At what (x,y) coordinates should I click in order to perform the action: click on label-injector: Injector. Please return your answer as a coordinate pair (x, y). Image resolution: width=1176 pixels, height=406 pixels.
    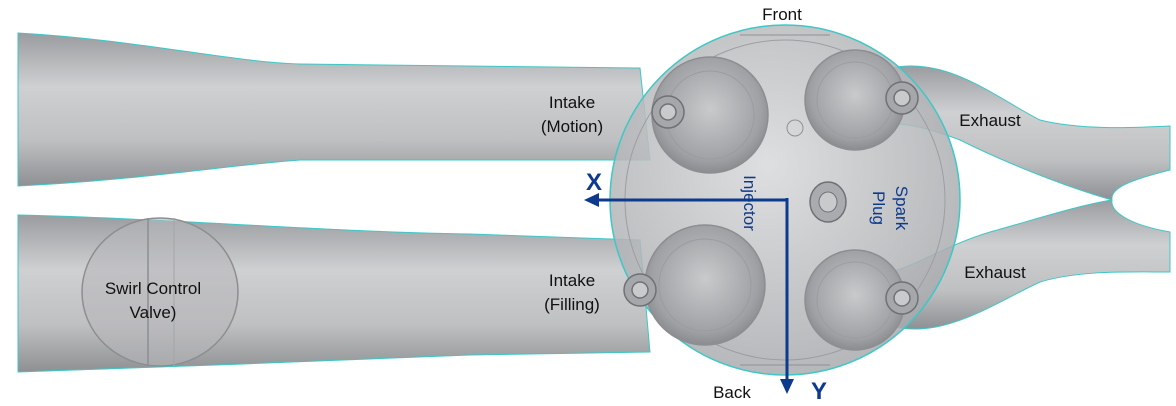
    Looking at the image, I should click on (749, 203).